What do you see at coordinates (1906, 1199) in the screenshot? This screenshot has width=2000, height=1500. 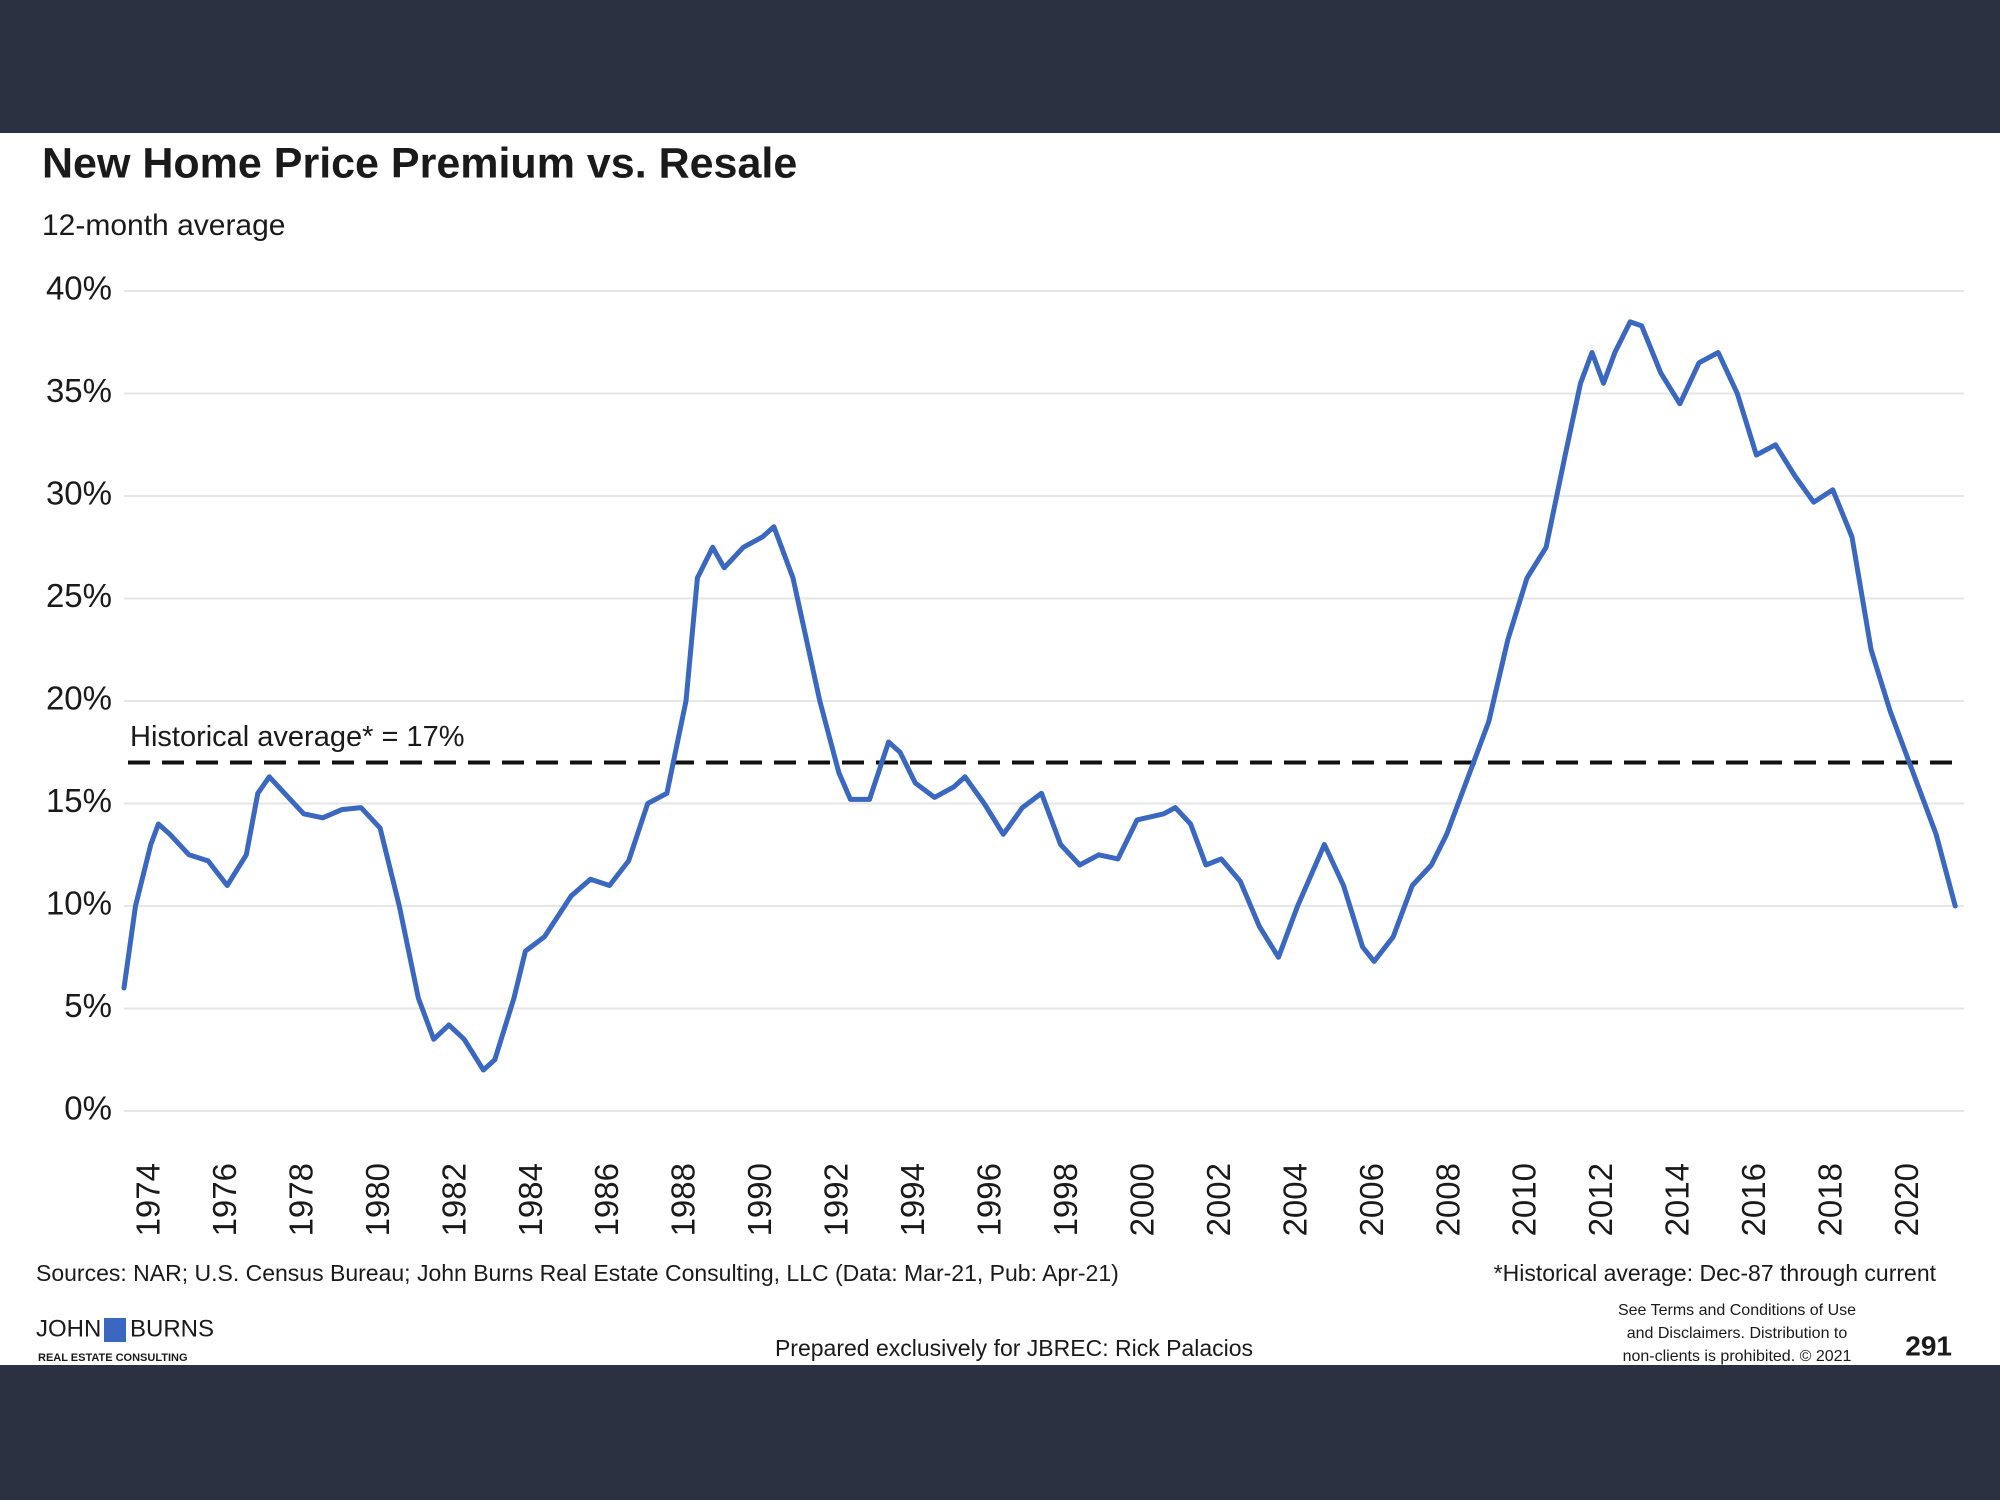 I see `x-tick-label: 2020` at bounding box center [1906, 1199].